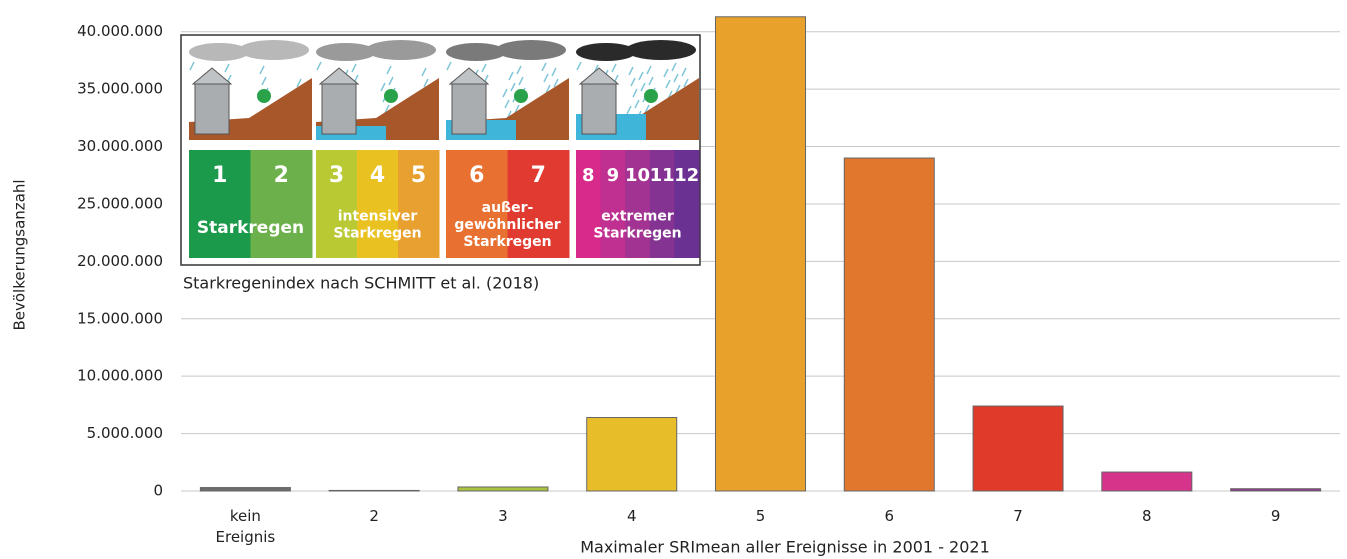  Describe the element at coordinates (120, 31) in the screenshot. I see `y-tick-label: 40.000.000` at that location.